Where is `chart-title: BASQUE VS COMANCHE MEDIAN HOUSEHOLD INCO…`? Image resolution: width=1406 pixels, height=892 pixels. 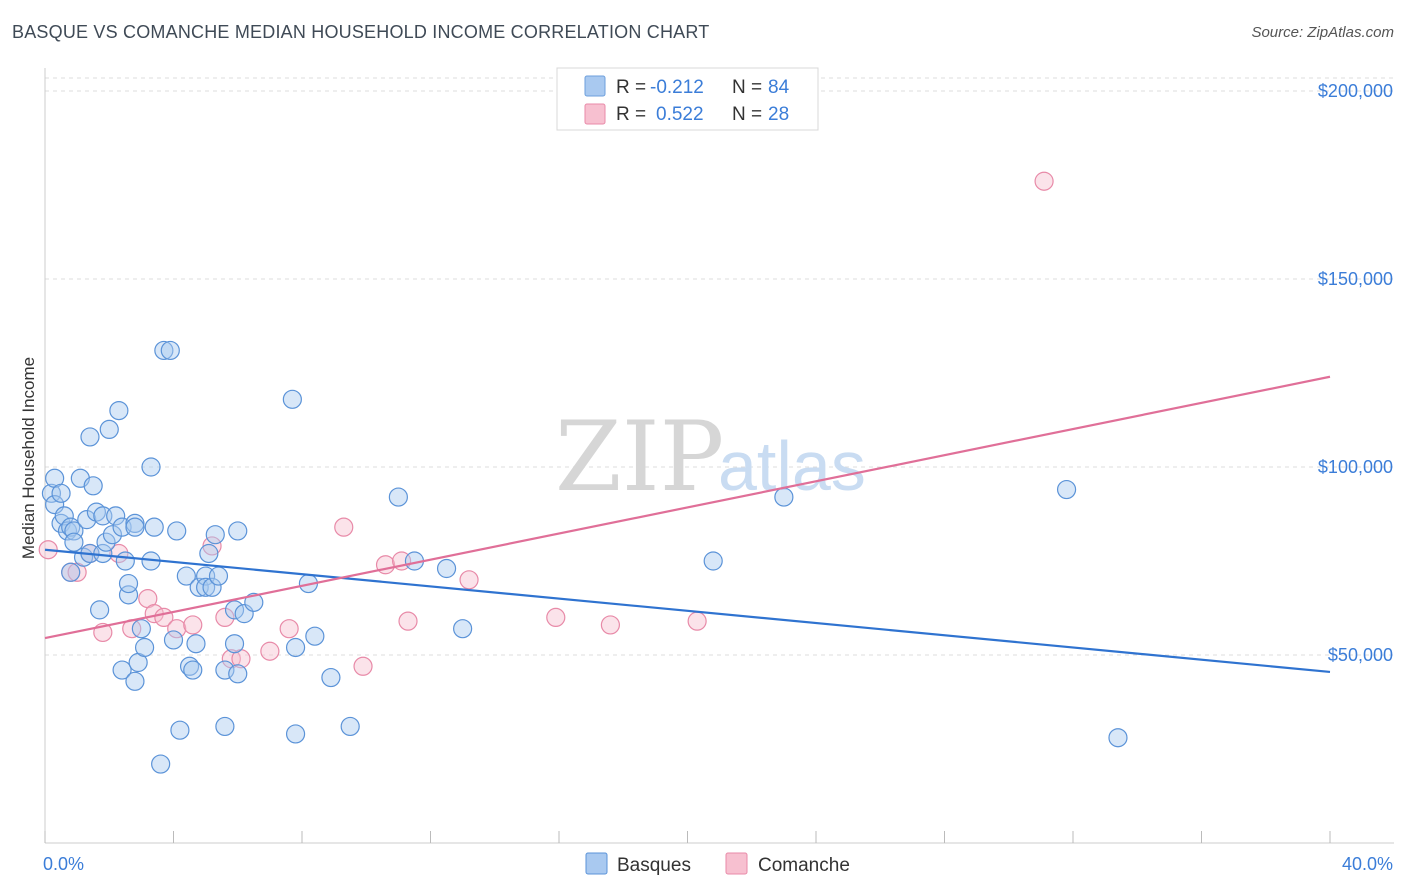 chart-title: BASQUE VS COMANCHE MEDIAN HOUSEHOLD INCO… is located at coordinates (361, 32).